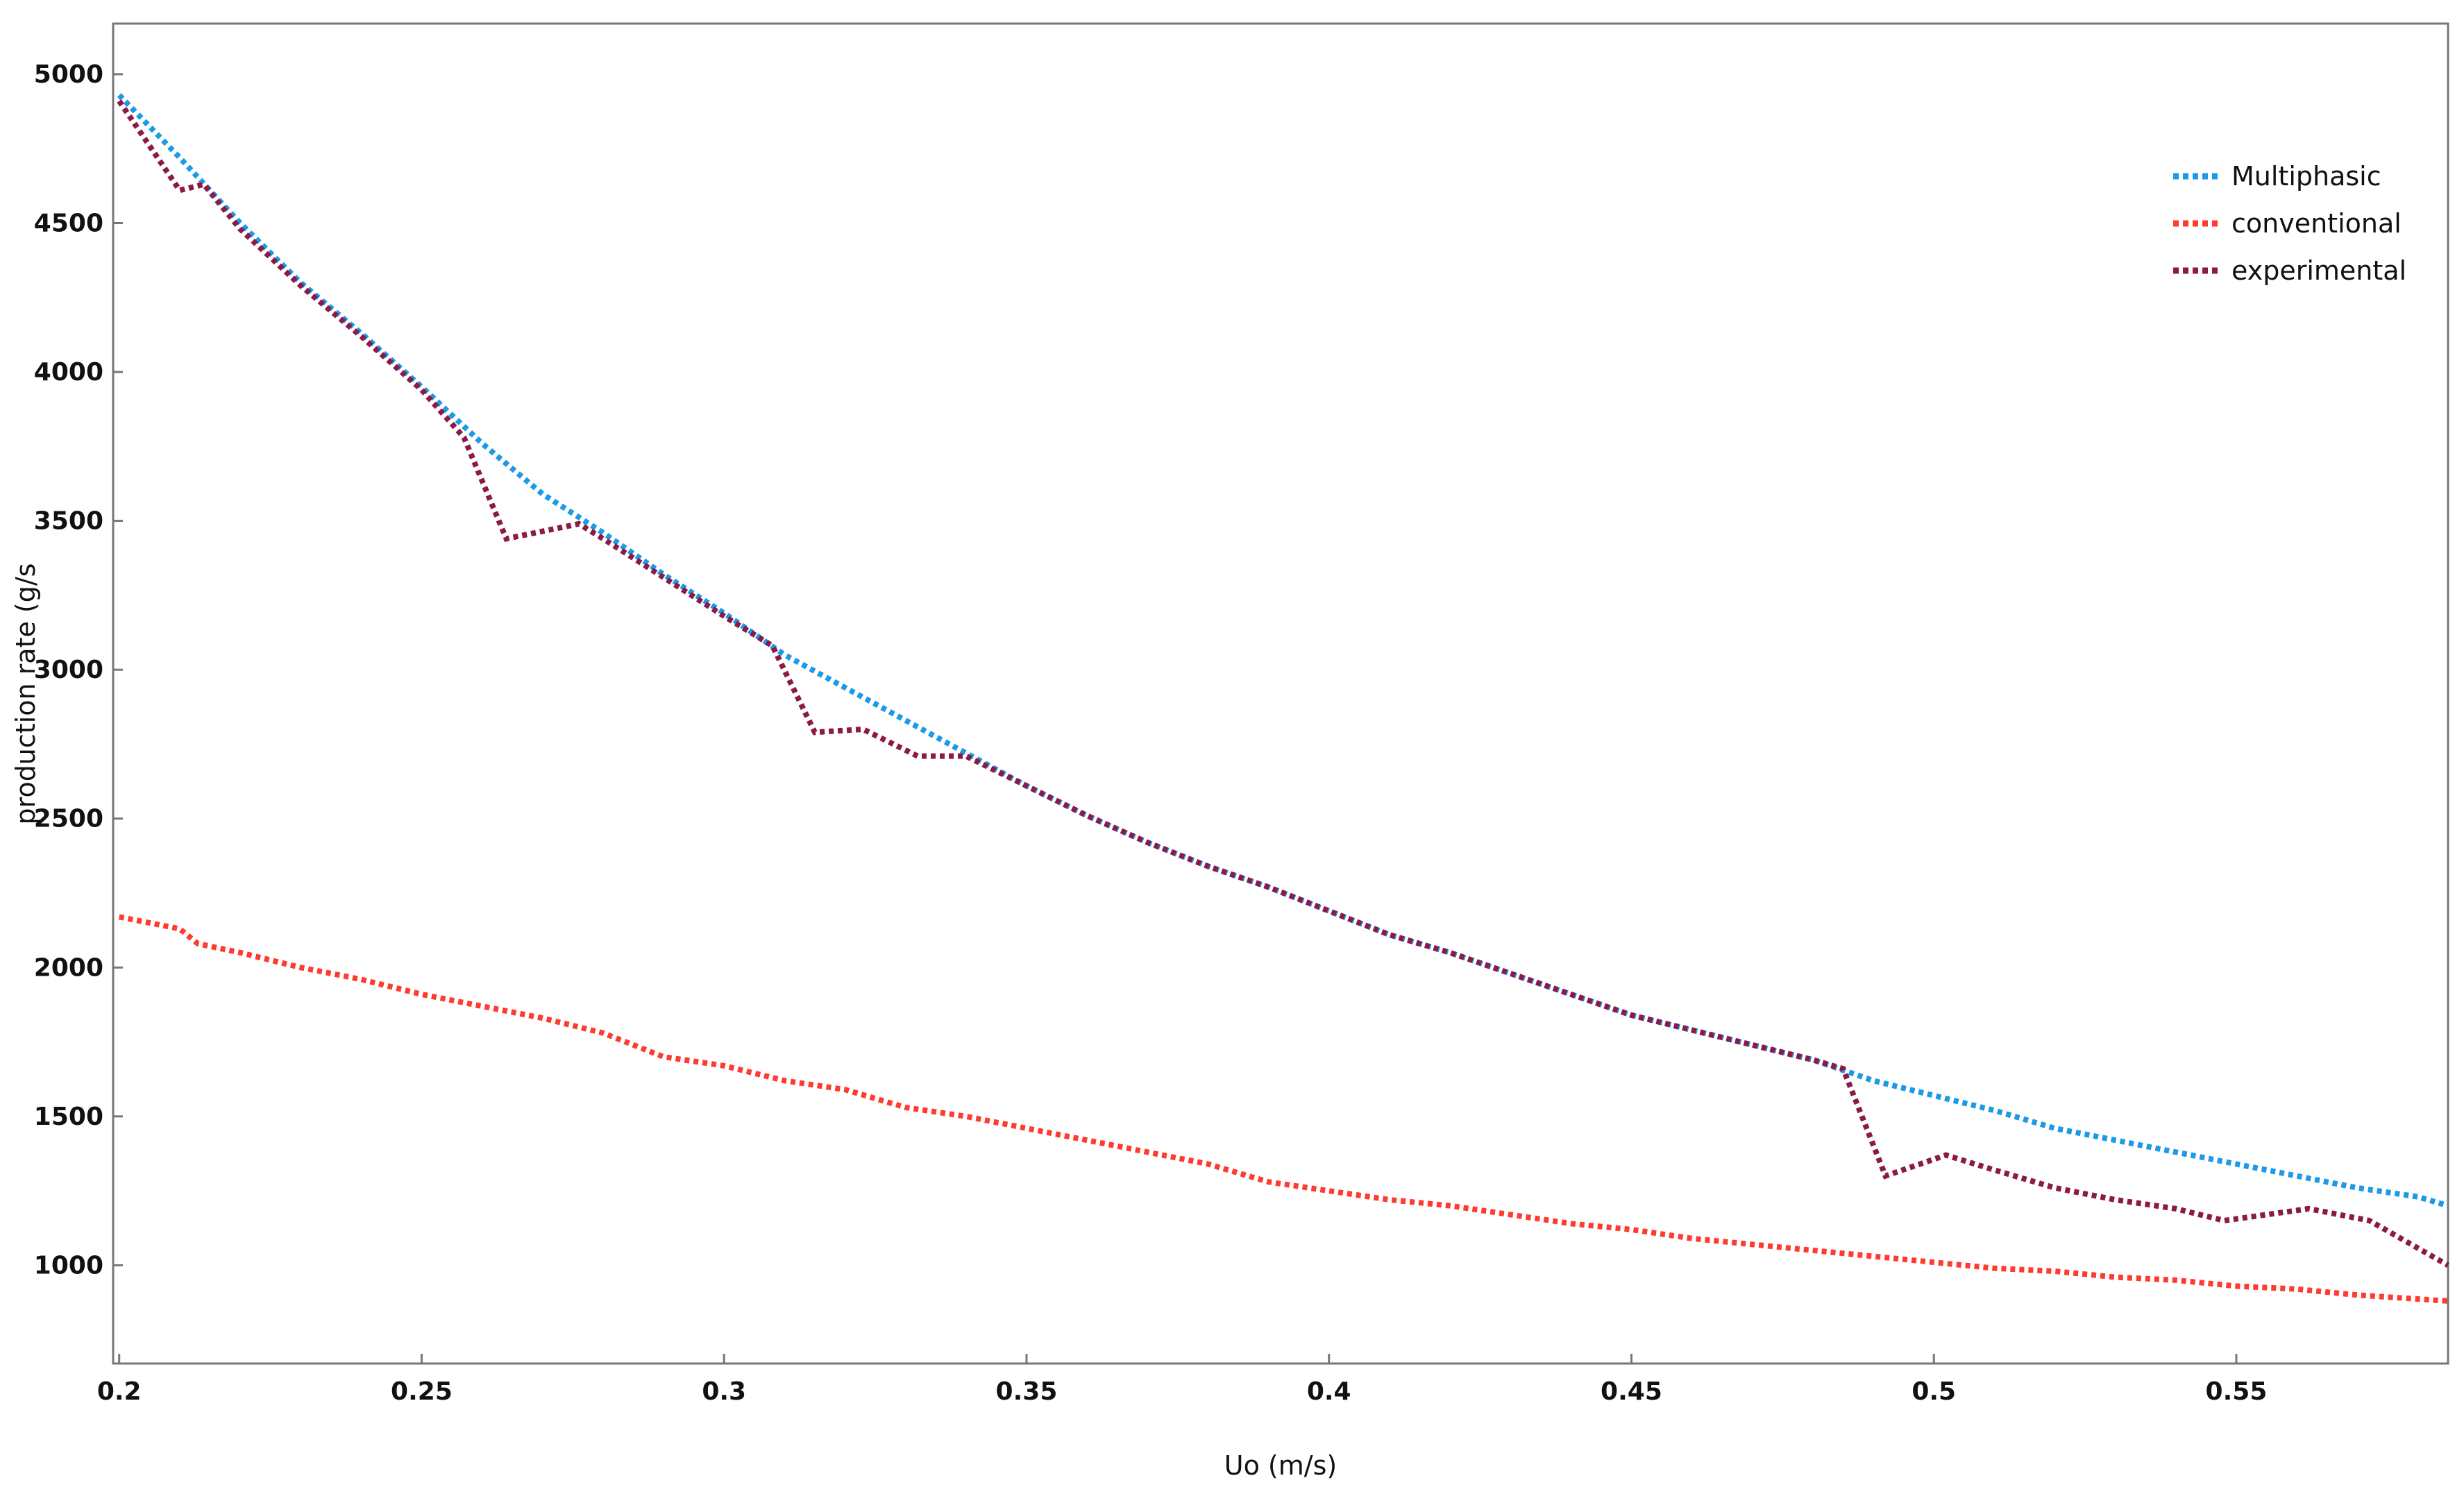 The width and height of the screenshot is (2464, 1503). Describe the element at coordinates (69, 1117) in the screenshot. I see `y-tick-label: 1500` at that location.